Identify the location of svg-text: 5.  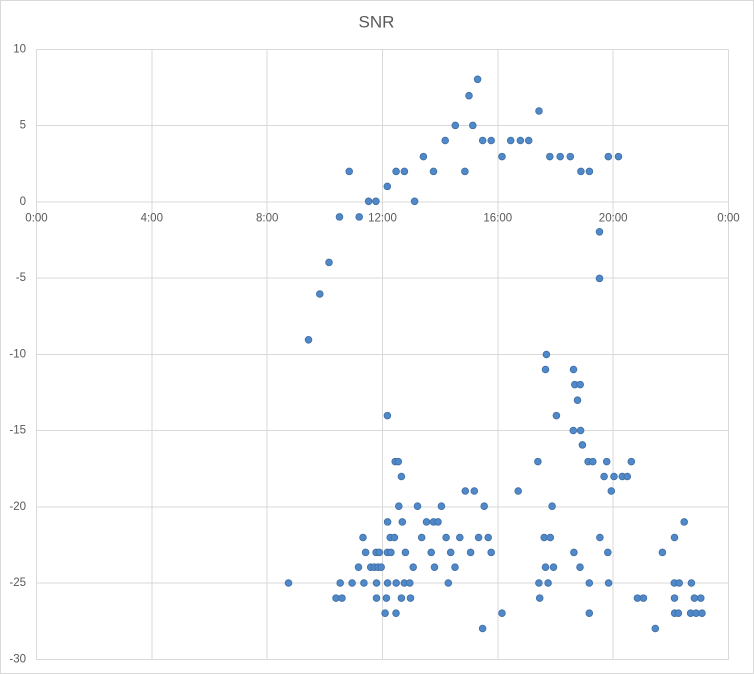
(23, 126).